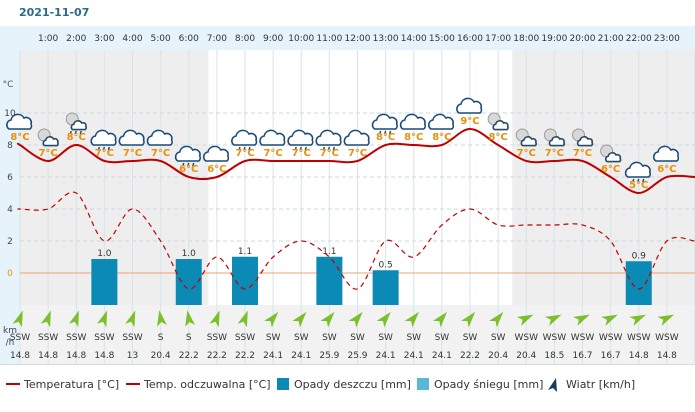 This screenshot has width=695, height=412. Describe the element at coordinates (189, 39) in the screenshot. I see `hour-label: 6:00` at that location.